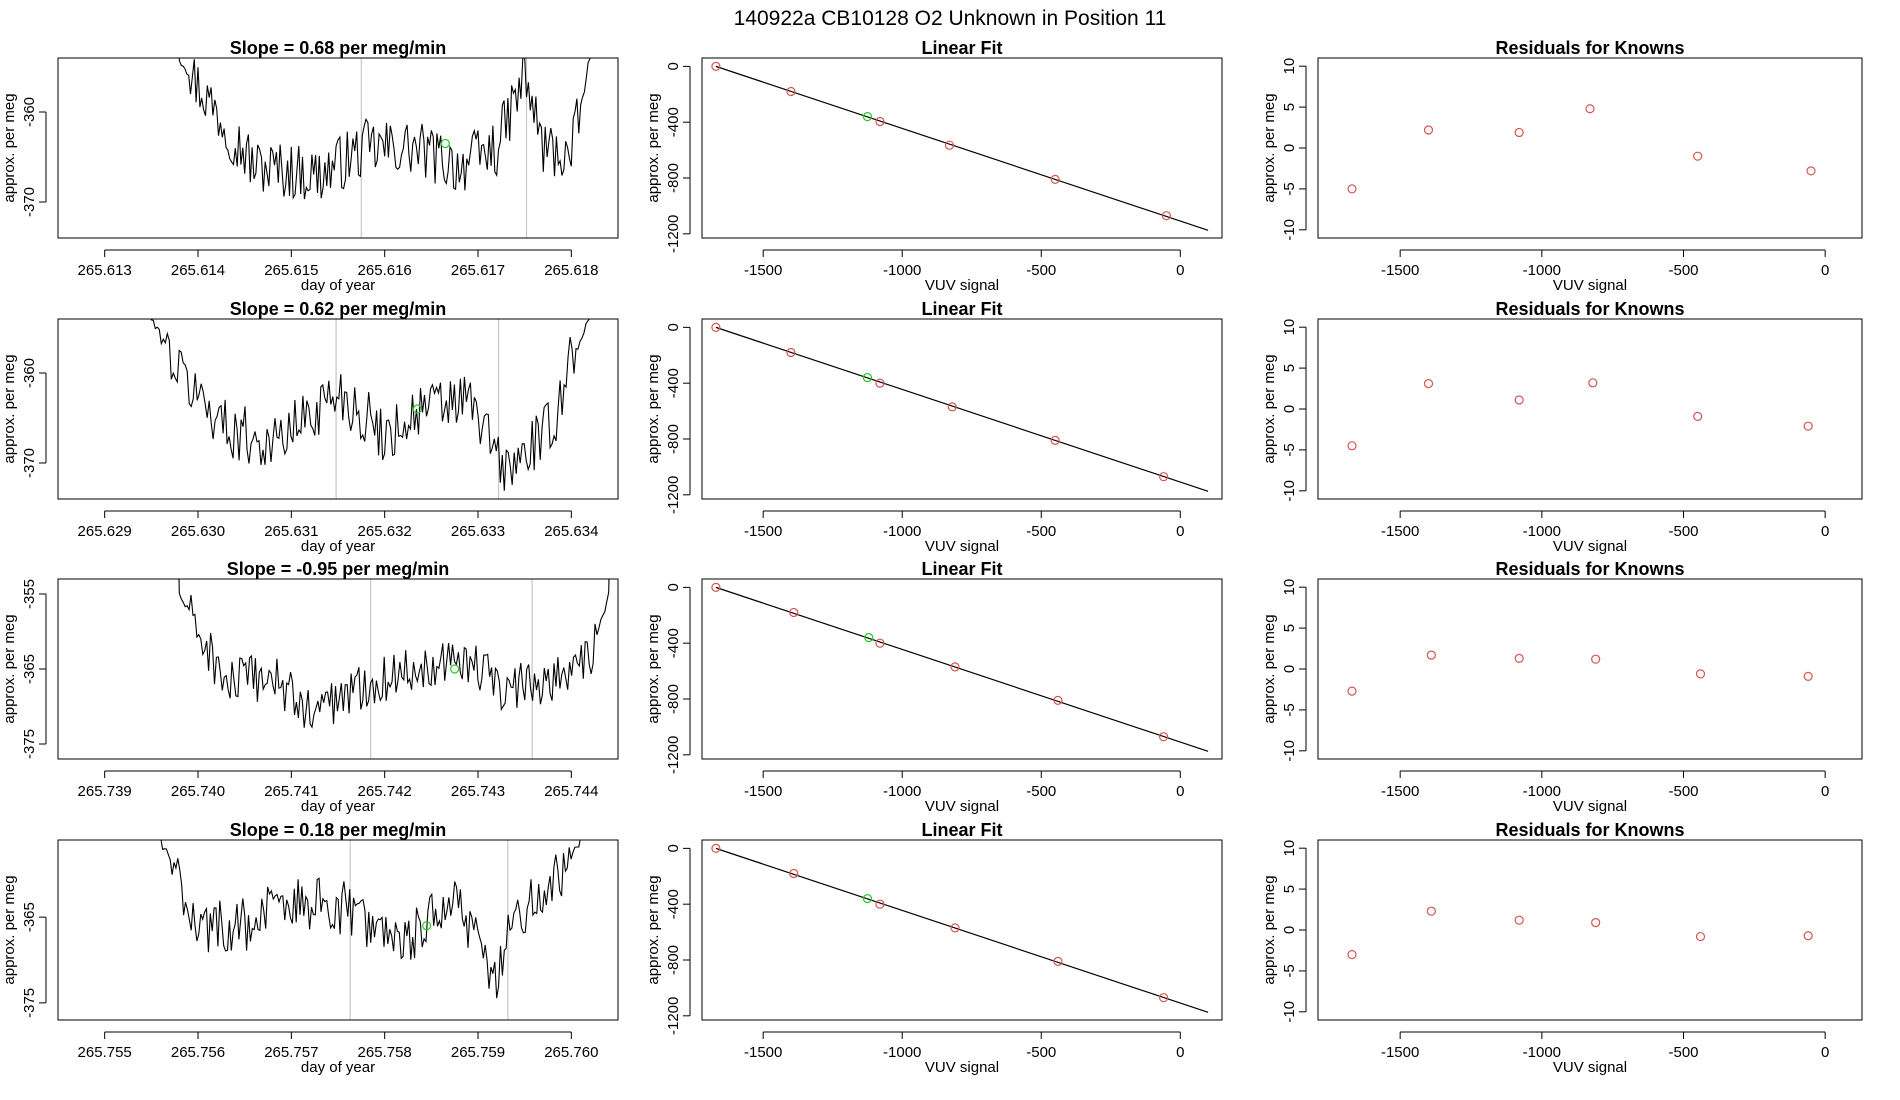  I want to click on x-tick-label: 265.631, so click(291, 531).